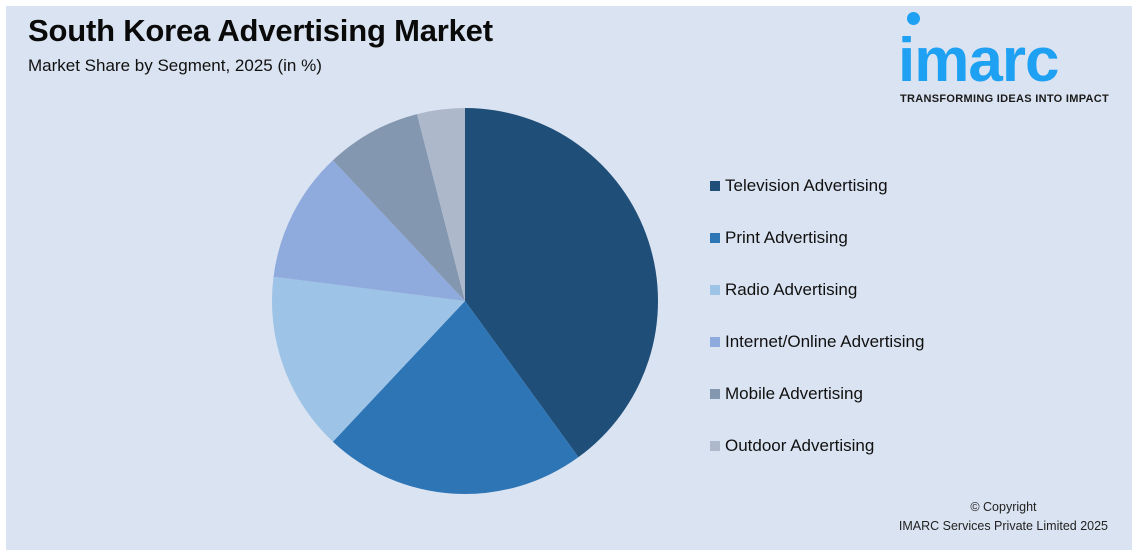  I want to click on legend-item: Mobile Advertising, so click(817, 394).